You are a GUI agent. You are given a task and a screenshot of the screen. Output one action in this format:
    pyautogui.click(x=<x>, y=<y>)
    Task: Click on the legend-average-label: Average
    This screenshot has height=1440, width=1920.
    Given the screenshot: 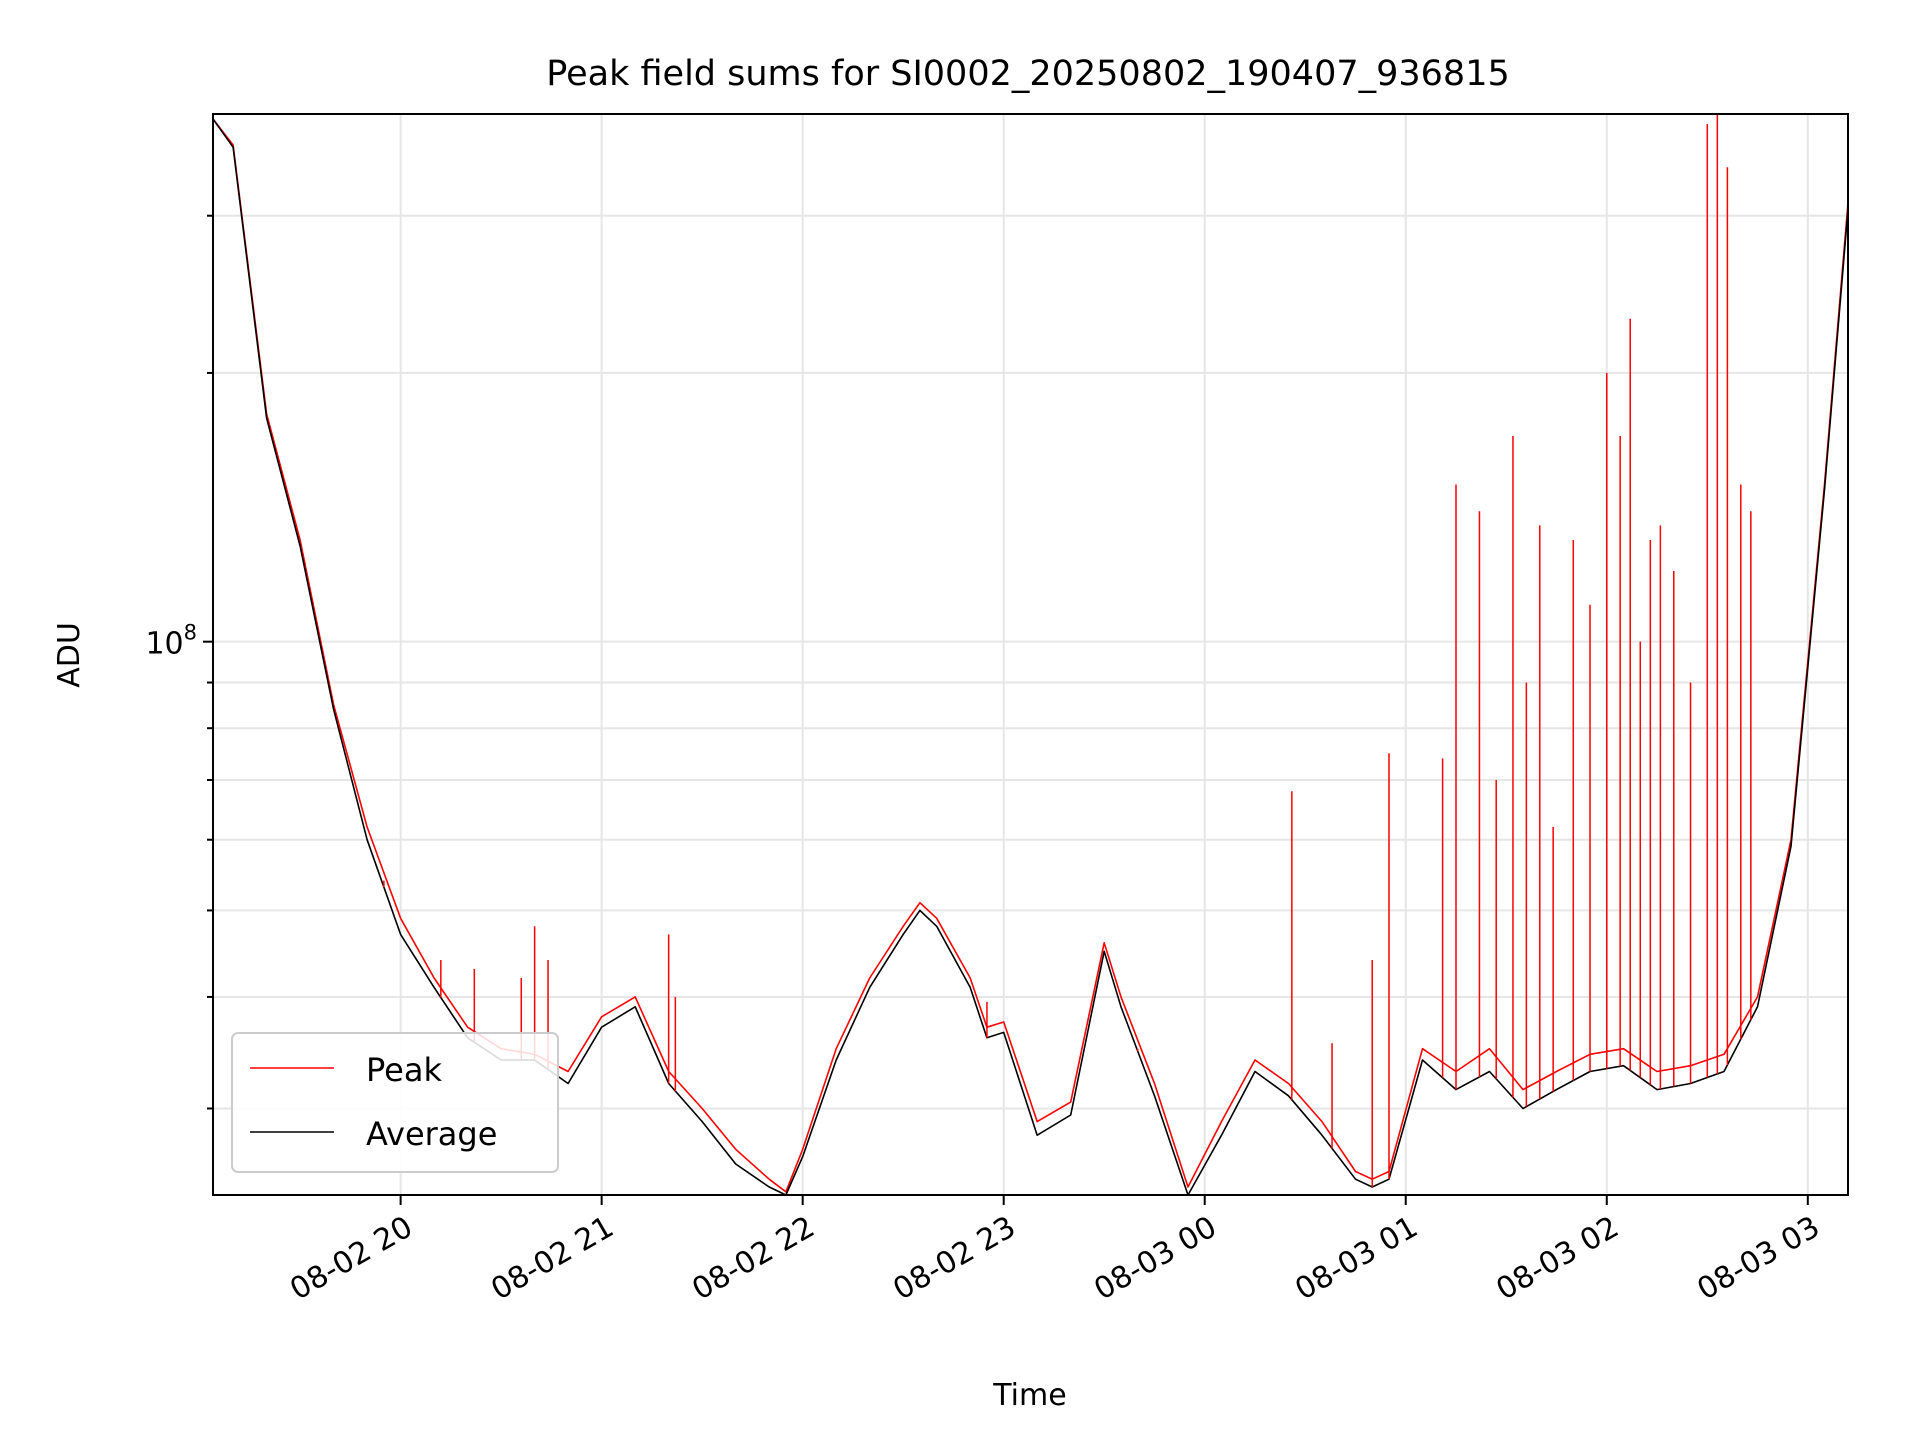 What is the action you would take?
    pyautogui.click(x=431, y=1134)
    